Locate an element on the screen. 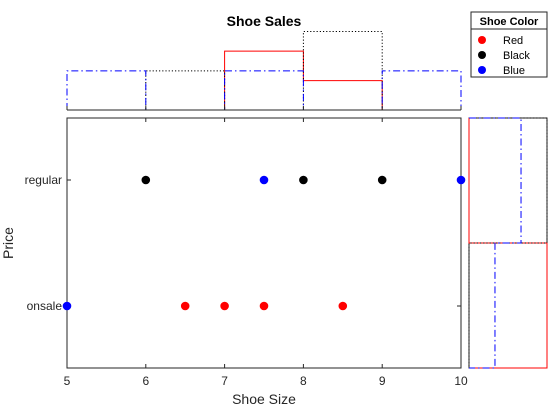 This screenshot has height=420, width=560. x-tick-label: 7 is located at coordinates (224, 381).